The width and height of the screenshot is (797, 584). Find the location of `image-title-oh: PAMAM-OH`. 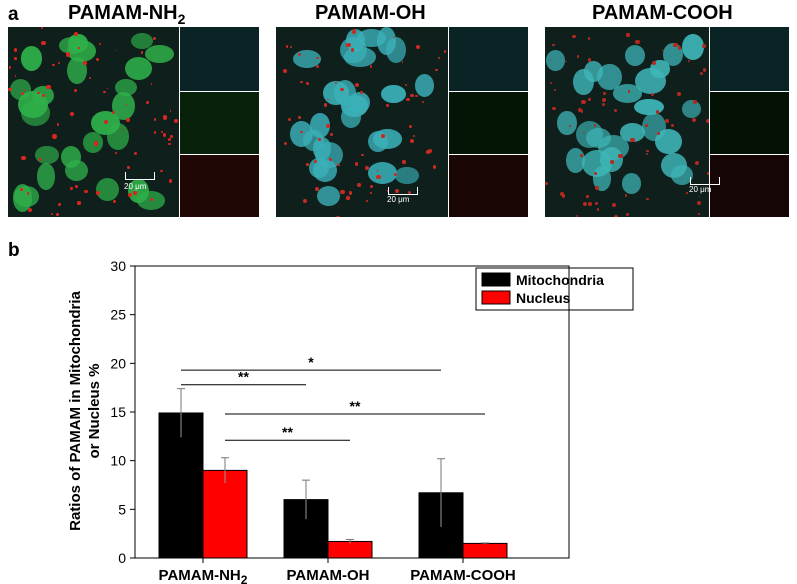

image-title-oh: PAMAM-OH is located at coordinates (370, 13).